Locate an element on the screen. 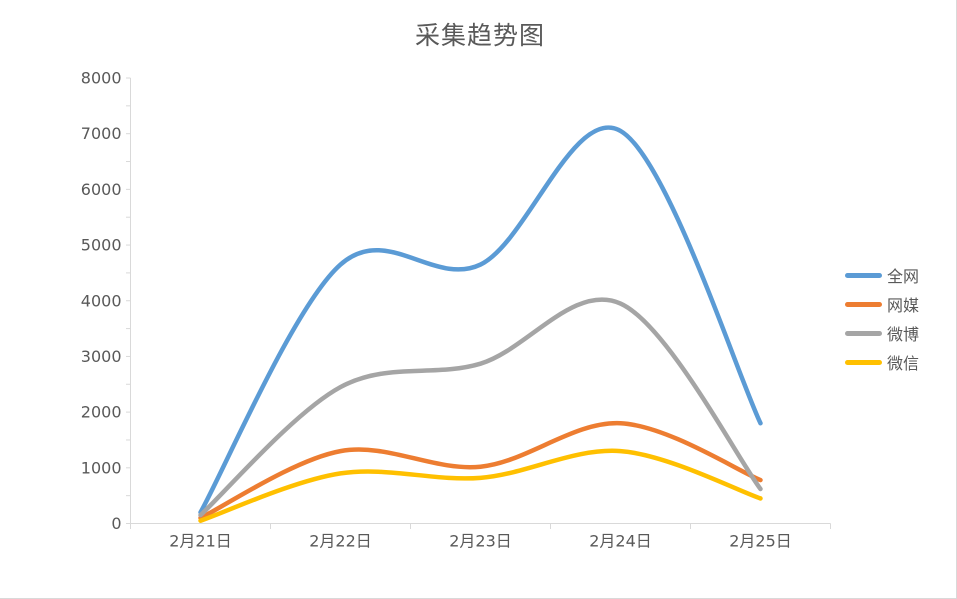  x-tick-label: 2月21日 is located at coordinates (200, 541).